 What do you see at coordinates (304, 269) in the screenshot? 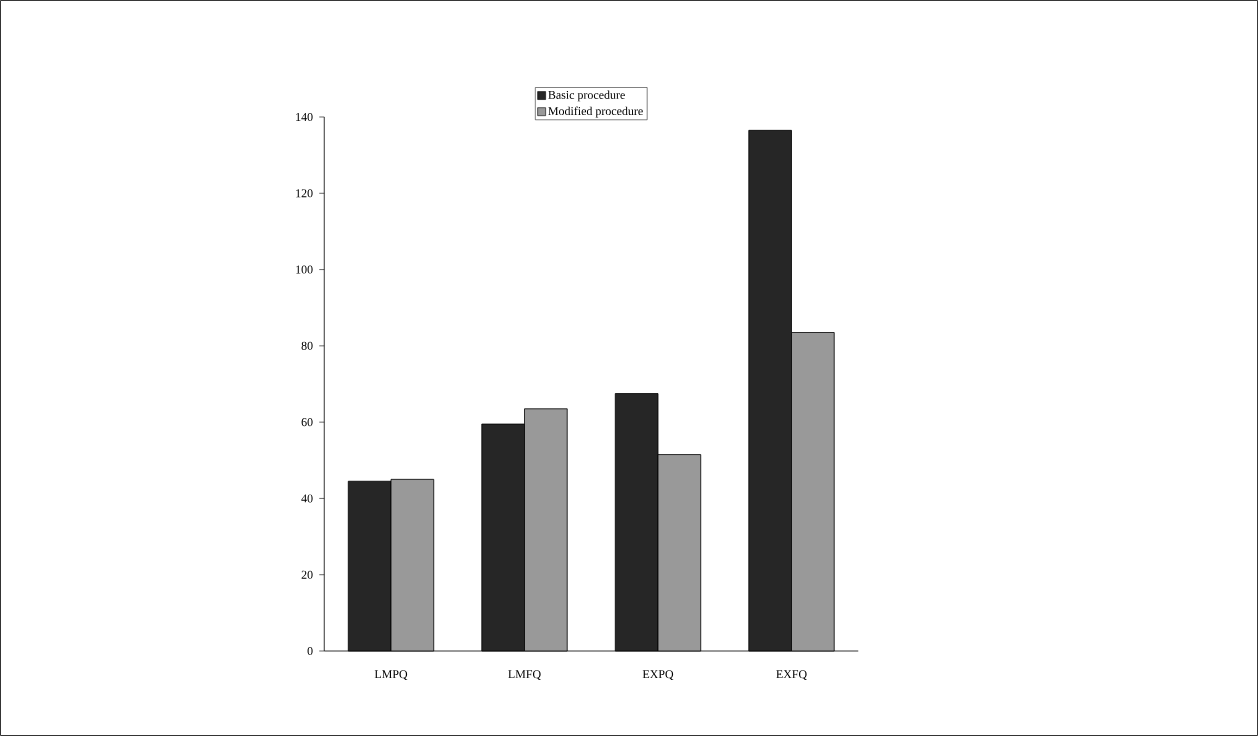
I see `y-tick-label: 100` at bounding box center [304, 269].